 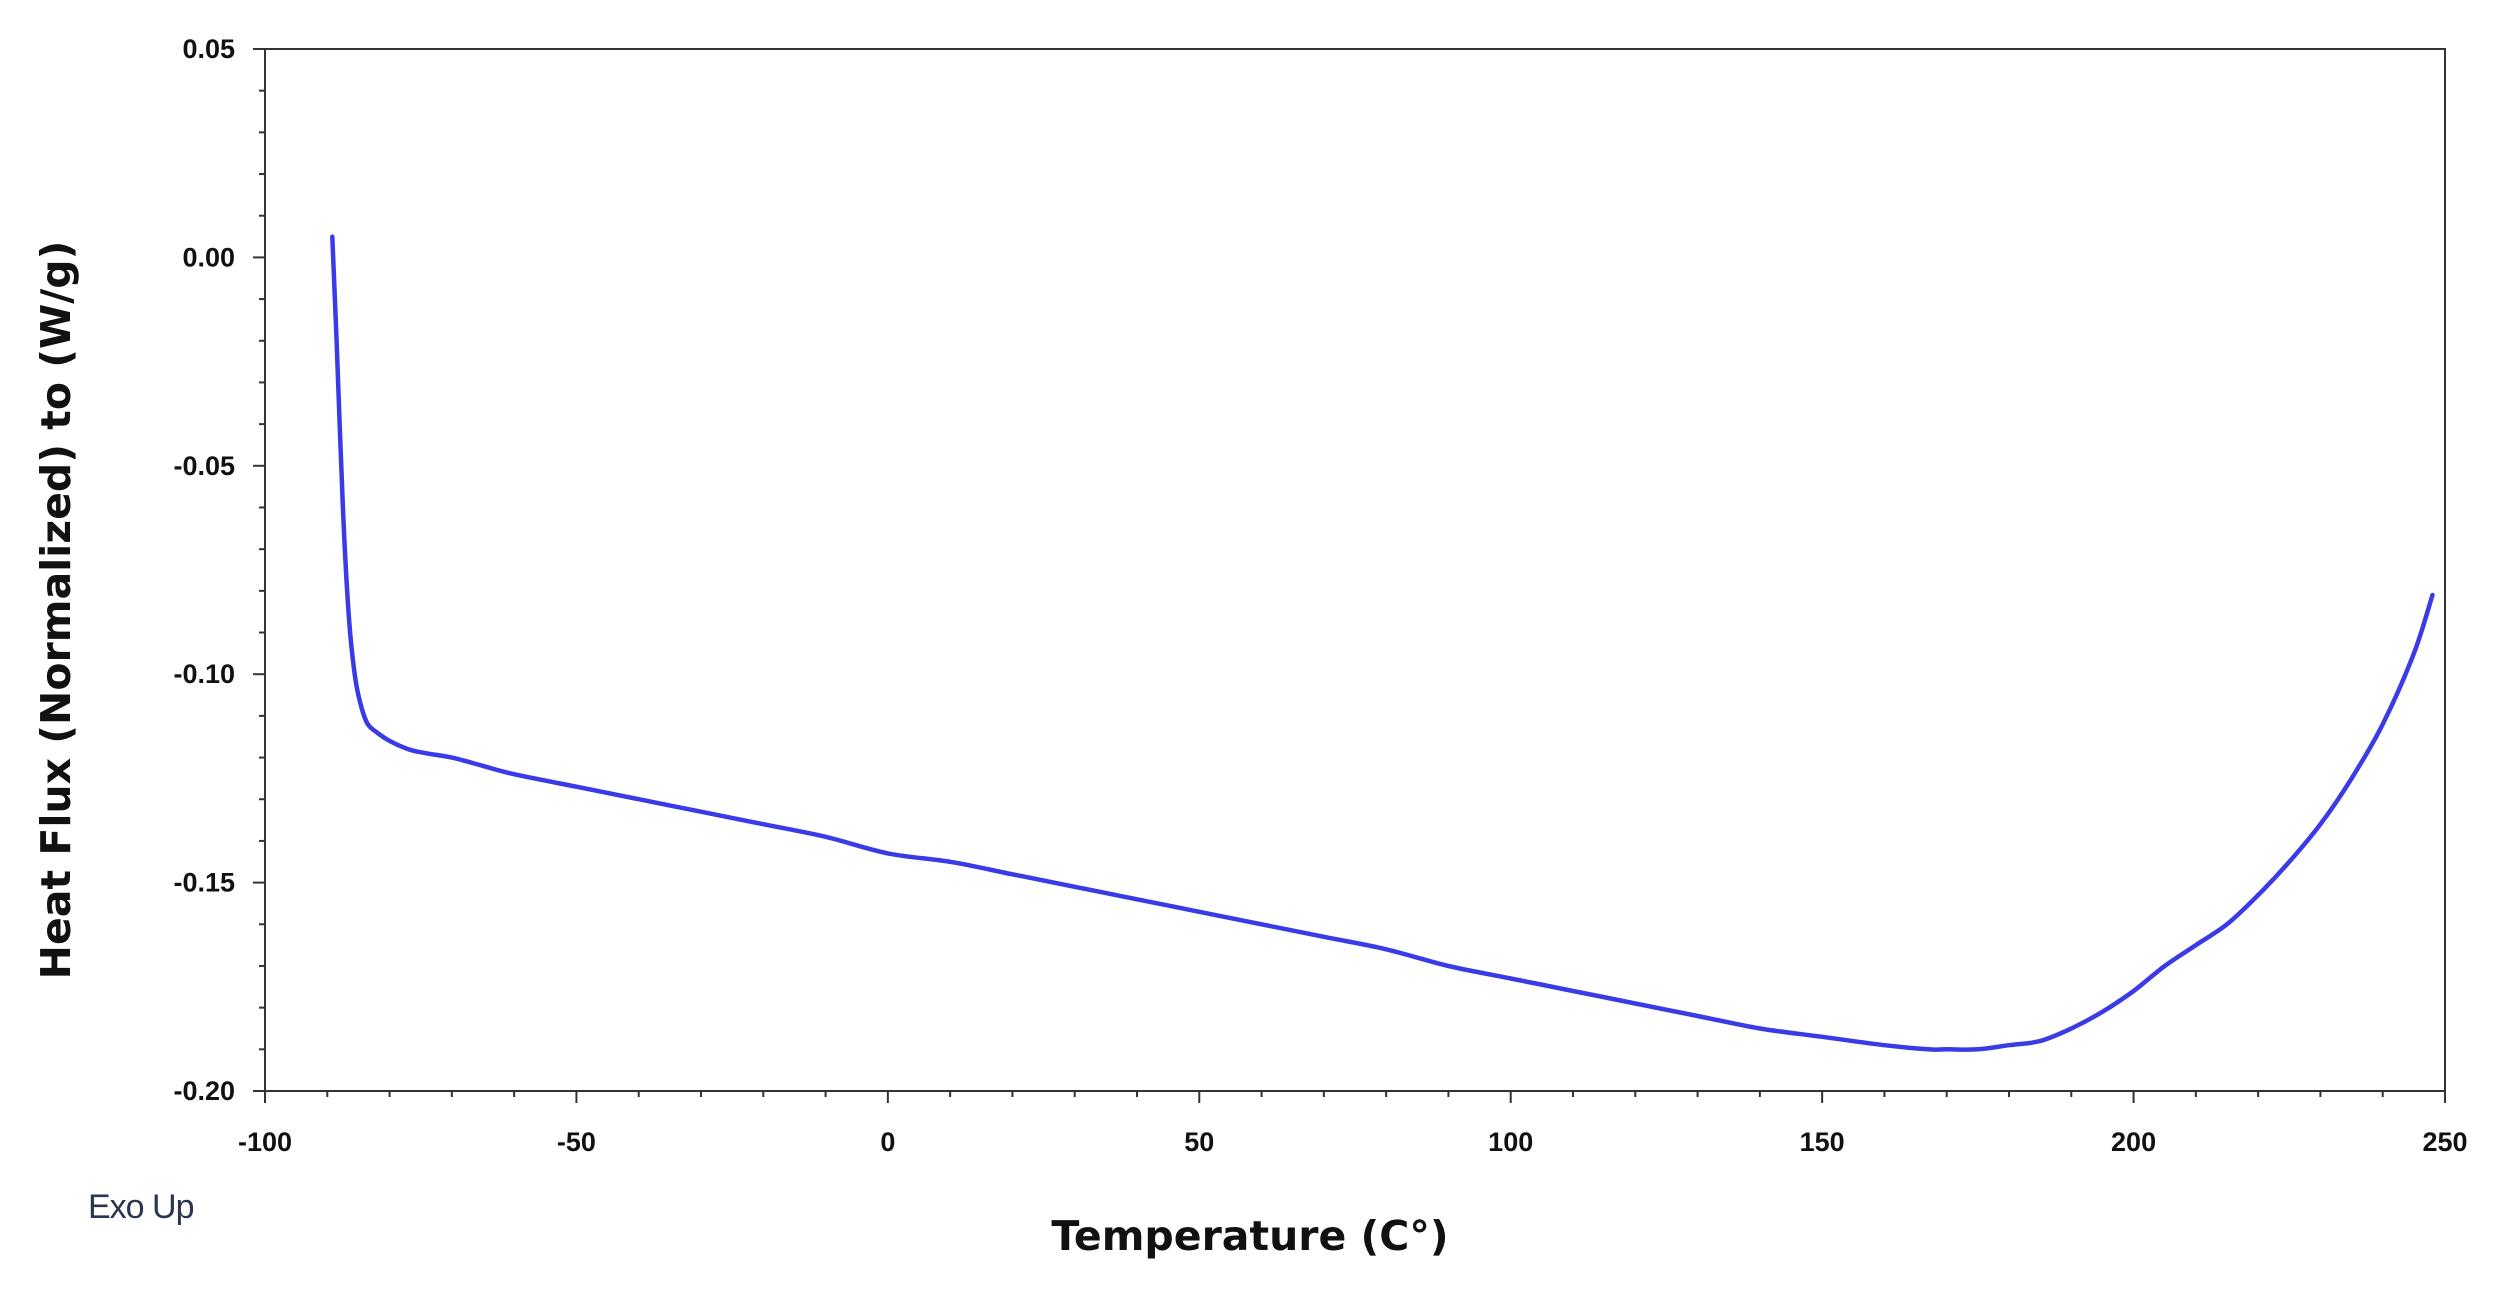 What do you see at coordinates (141, 1207) in the screenshot?
I see `exo-up-annotation: Exo Up` at bounding box center [141, 1207].